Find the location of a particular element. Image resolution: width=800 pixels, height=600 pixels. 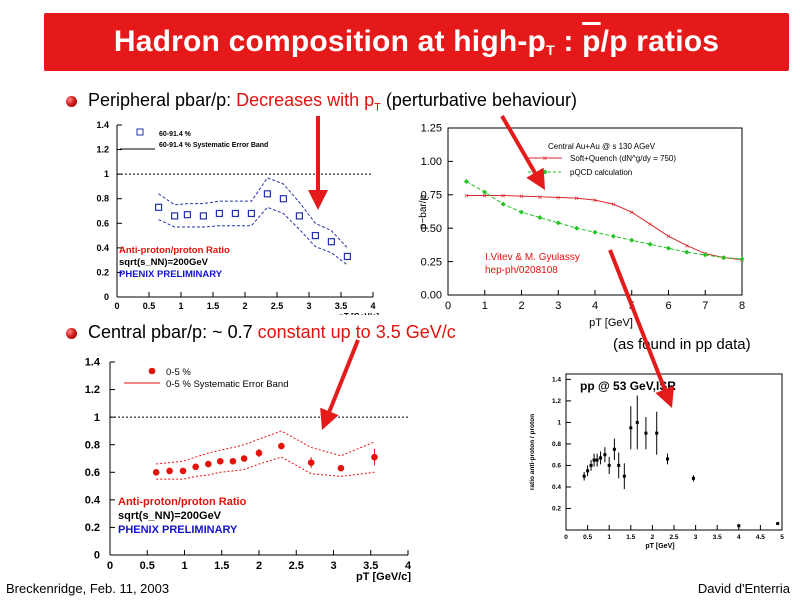

legend-label: Soft+Quench (dN^g/dy = 750) is located at coordinates (623, 158).